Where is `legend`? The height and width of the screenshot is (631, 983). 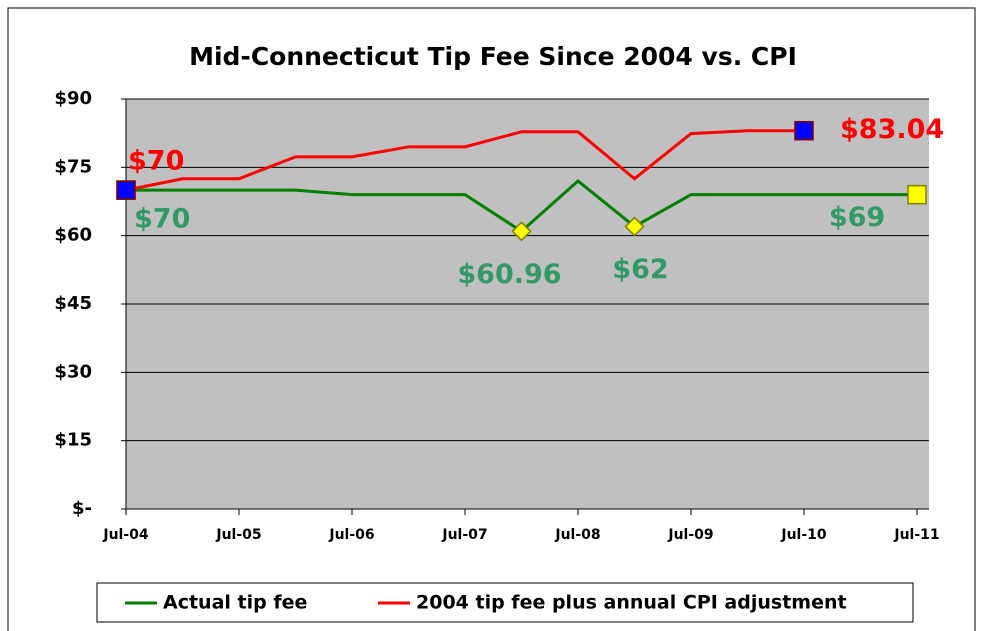
legend is located at coordinates (505, 602).